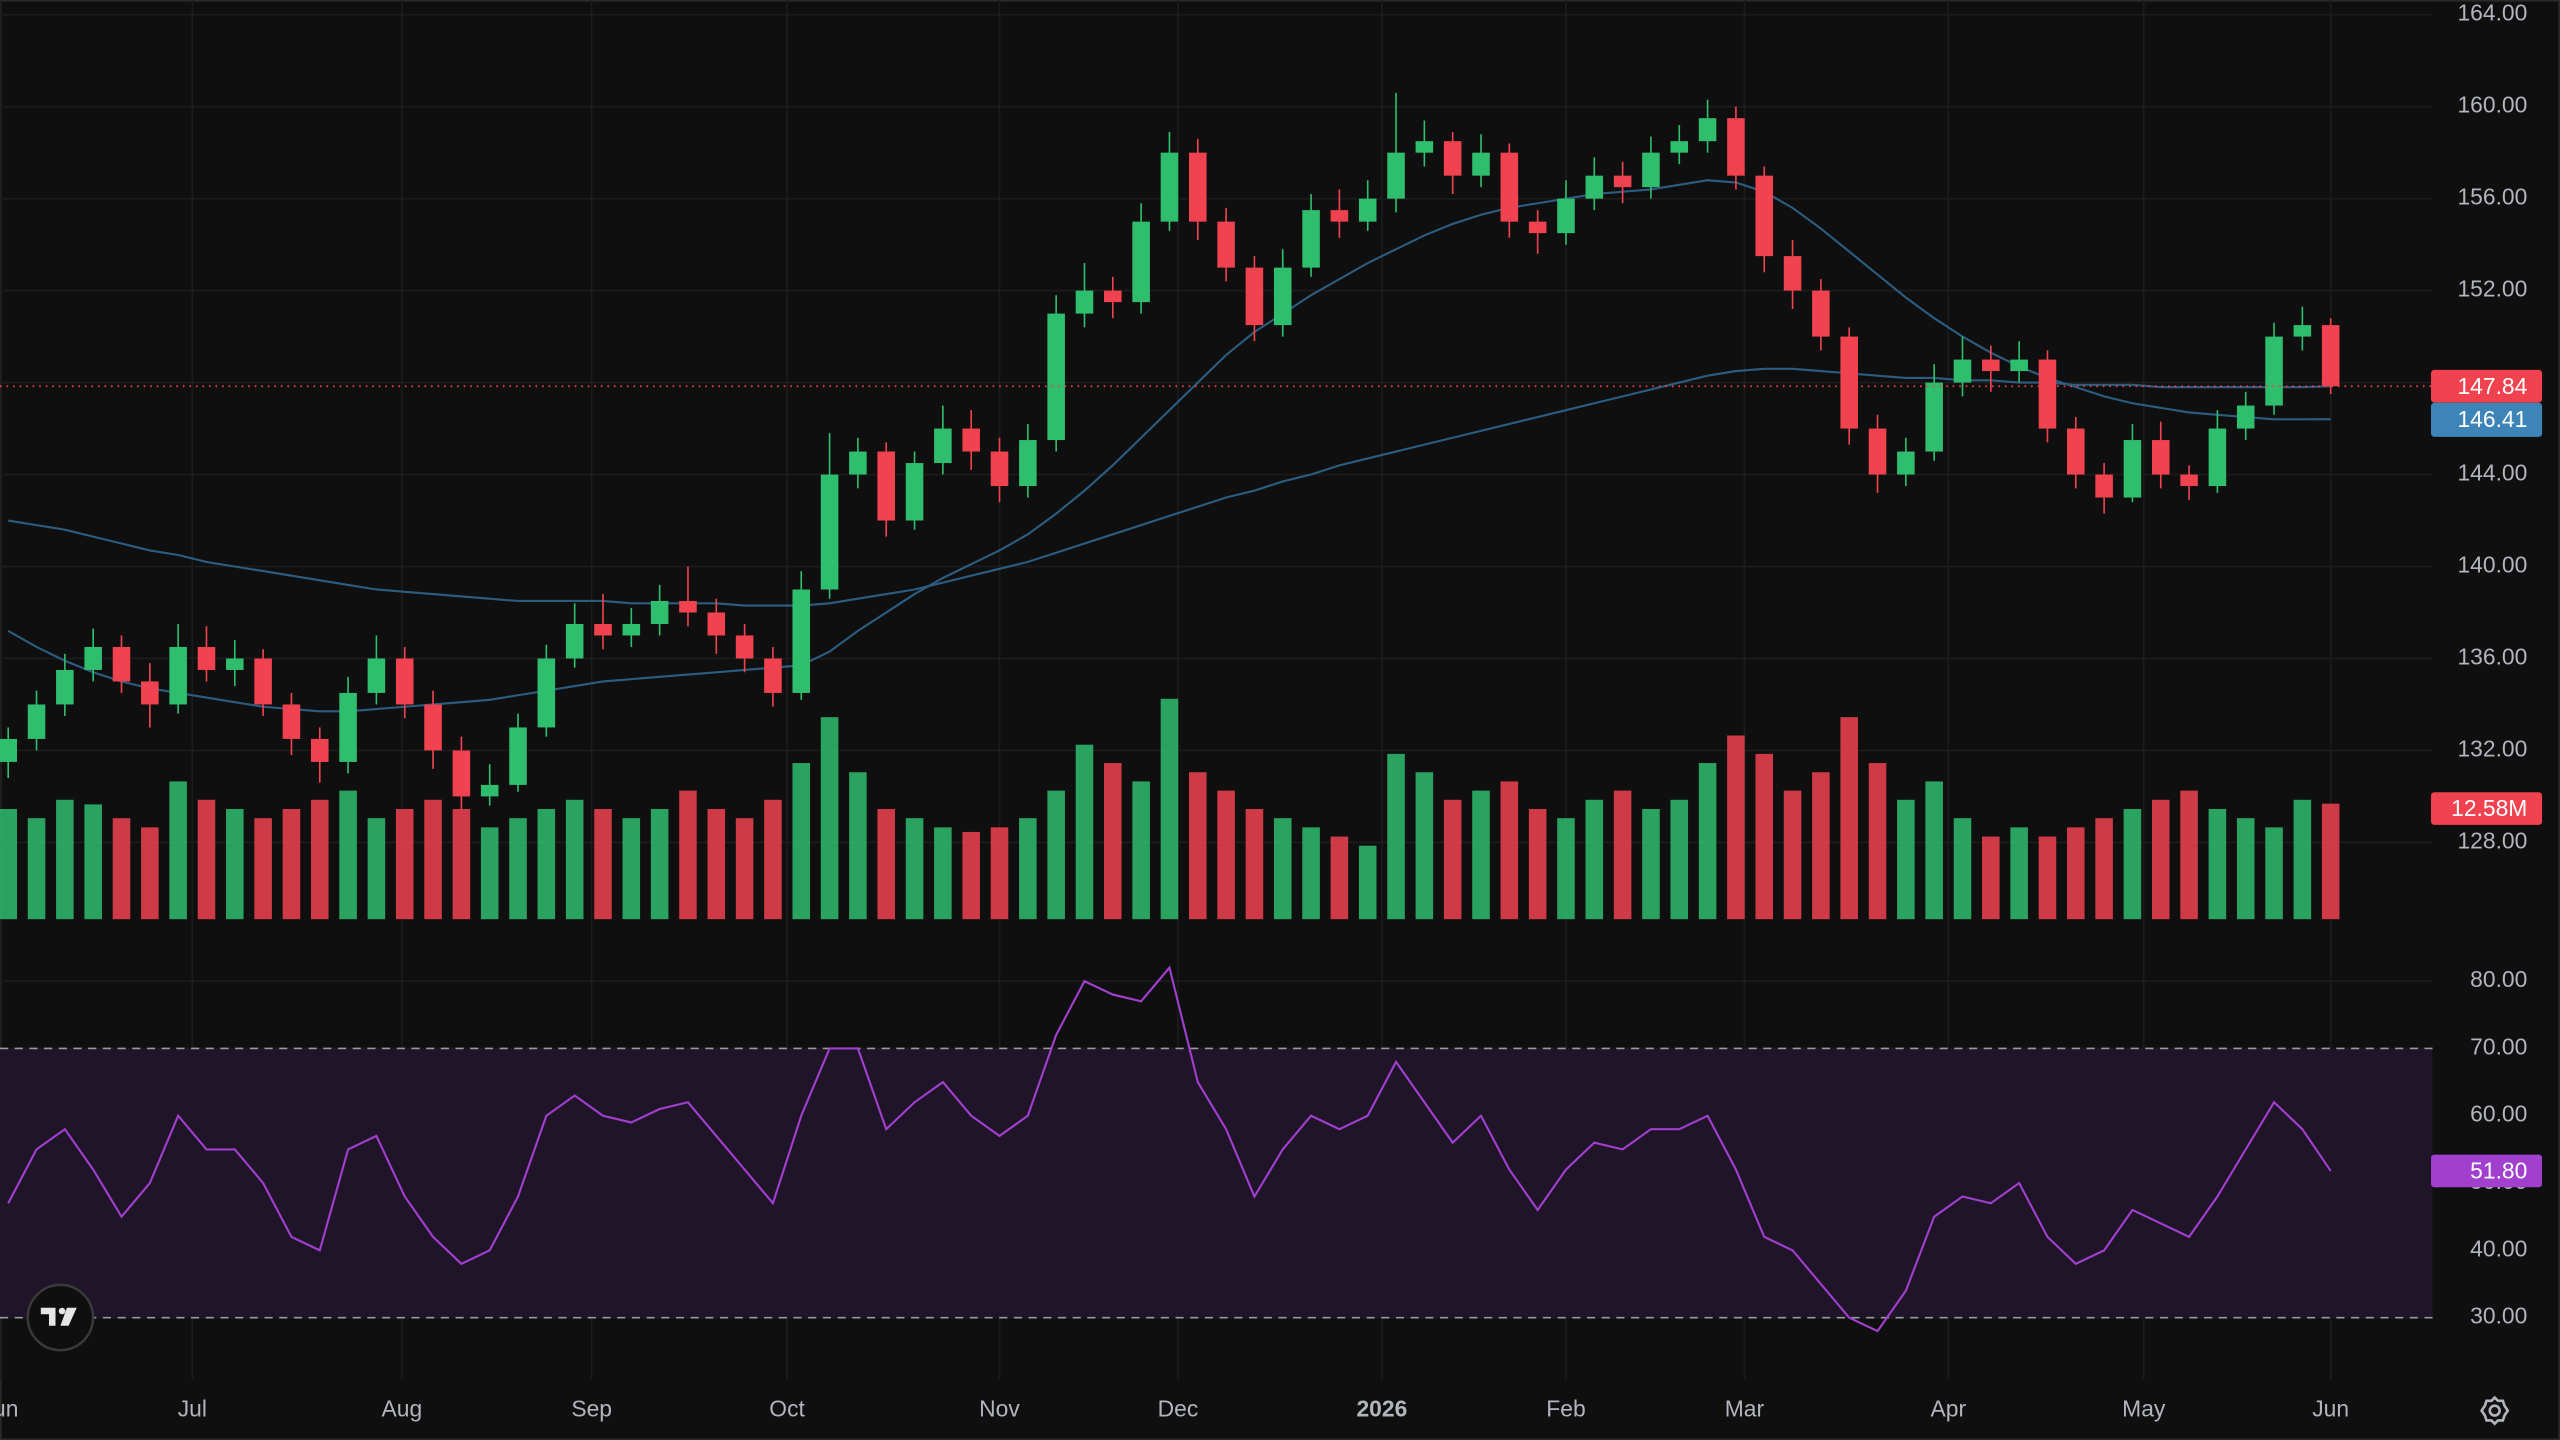  What do you see at coordinates (1949, 1409) in the screenshot?
I see `x-tick-label: Apr` at bounding box center [1949, 1409].